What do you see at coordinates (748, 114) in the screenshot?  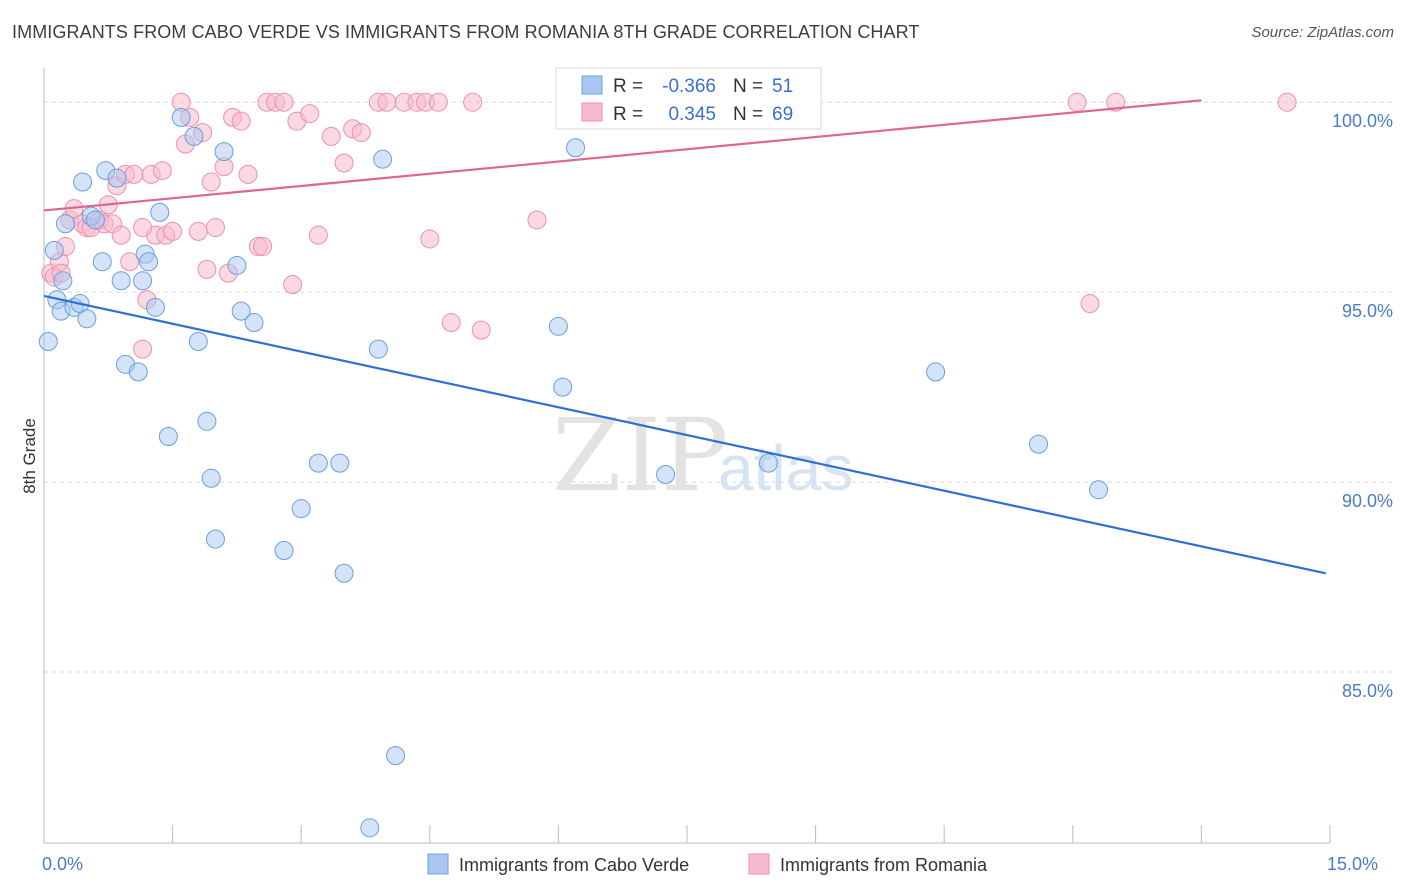 I see `stats-n-label-pink: N =` at bounding box center [748, 114].